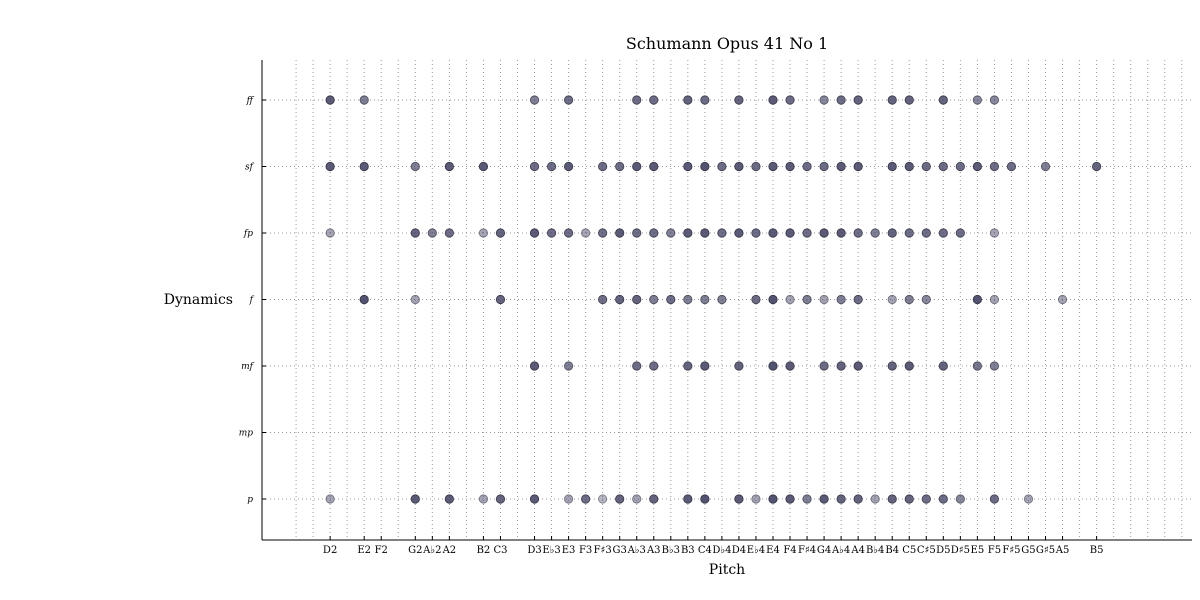 This screenshot has height=600, width=1200. I want to click on x-tick-label: B3, so click(688, 550).